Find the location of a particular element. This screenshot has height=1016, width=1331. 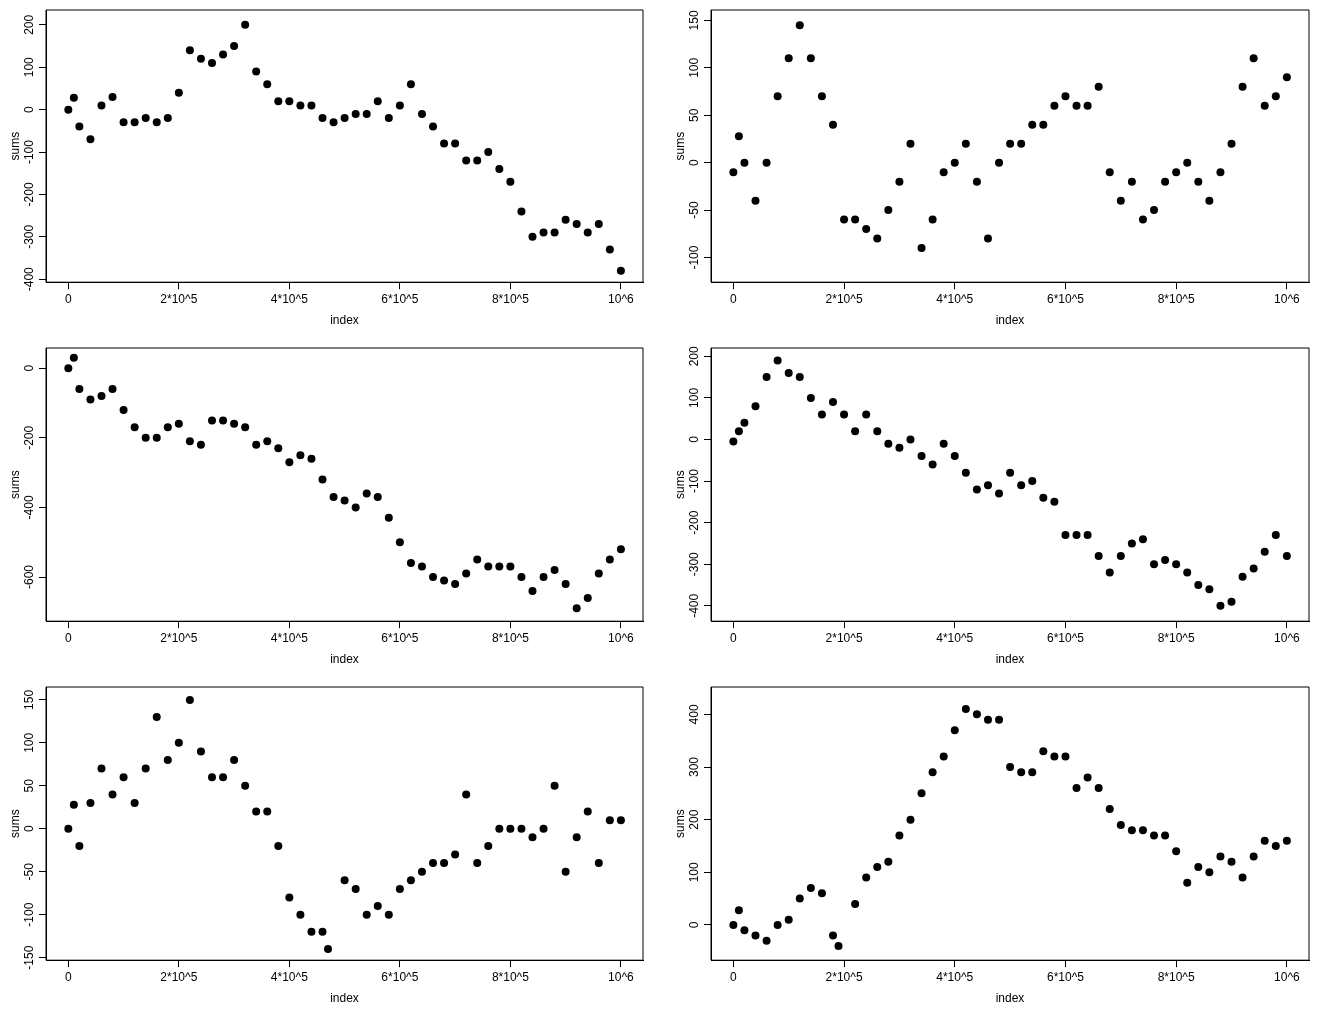

x-axis-title: index is located at coordinates (344, 998).